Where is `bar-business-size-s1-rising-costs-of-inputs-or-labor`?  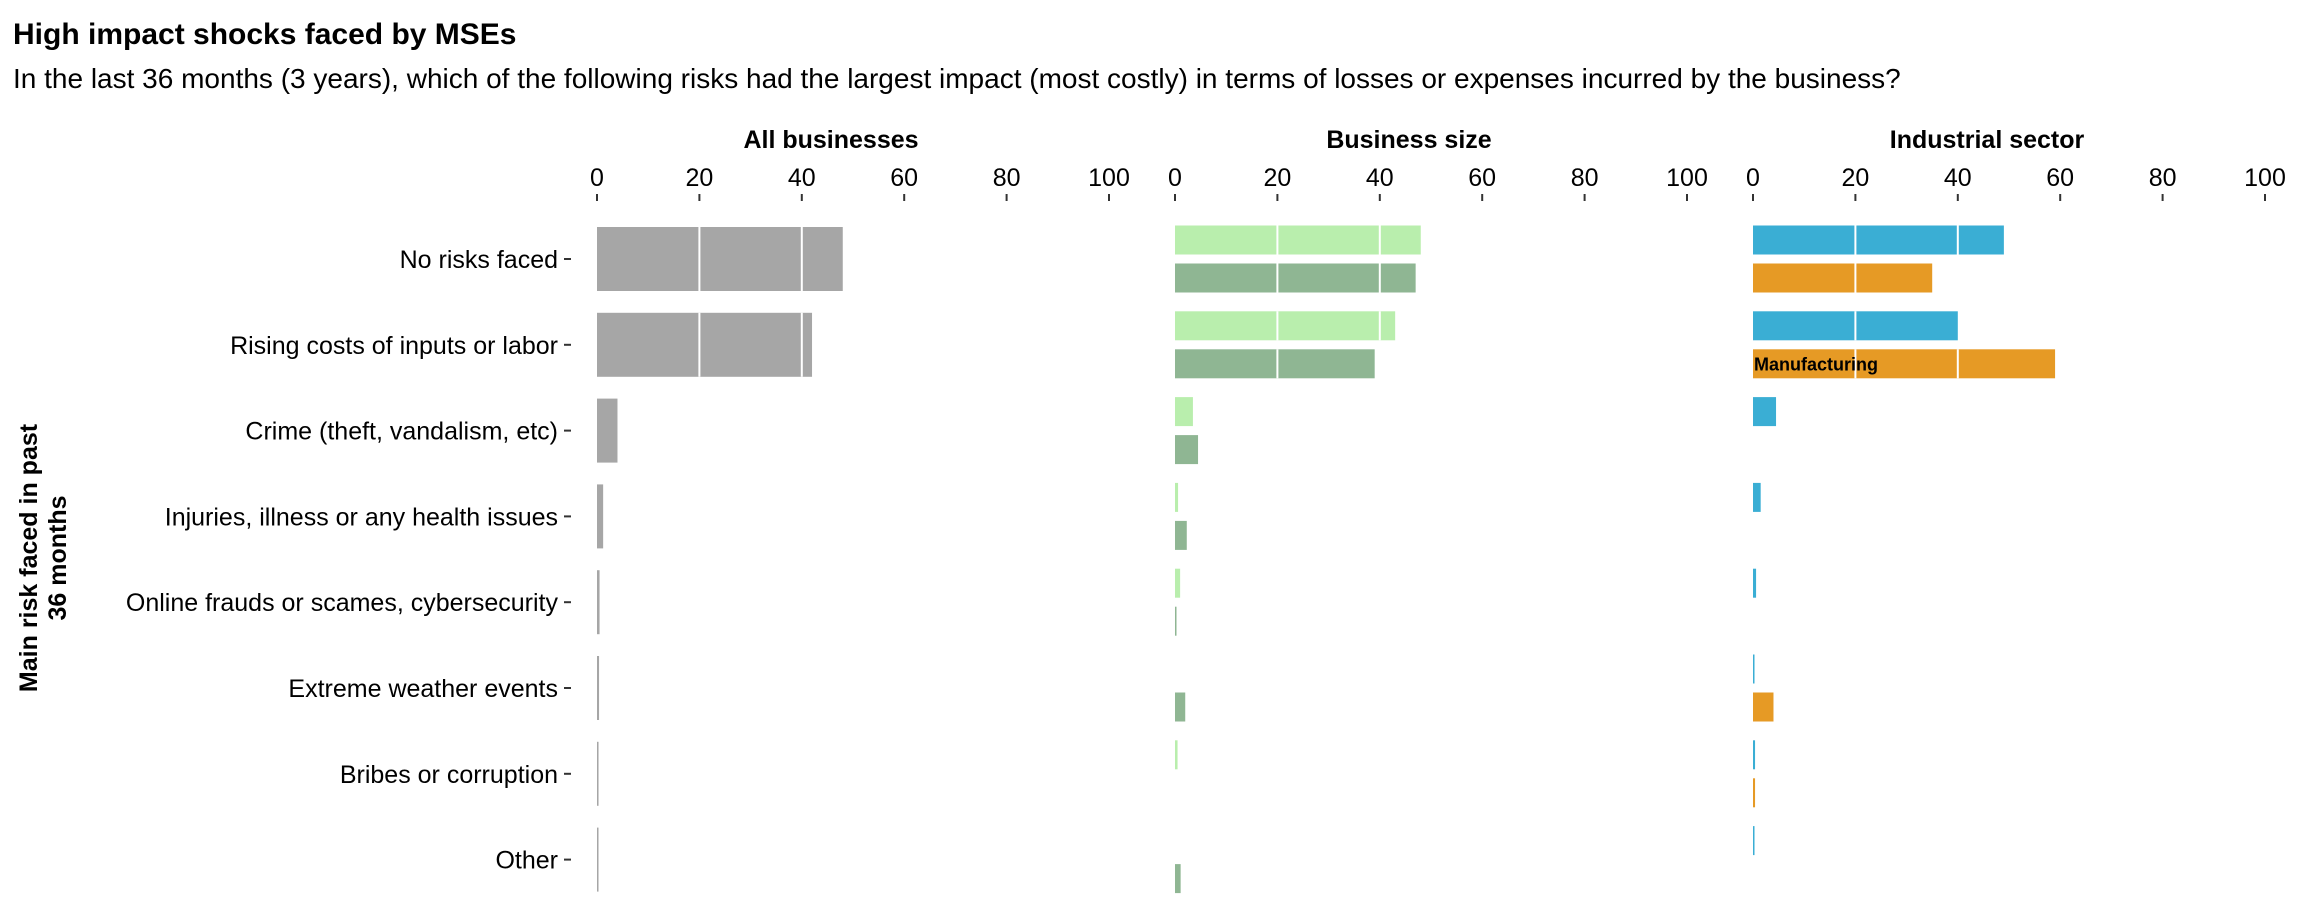
bar-business-size-s1-rising-costs-of-inputs-or-labor is located at coordinates (1275, 364).